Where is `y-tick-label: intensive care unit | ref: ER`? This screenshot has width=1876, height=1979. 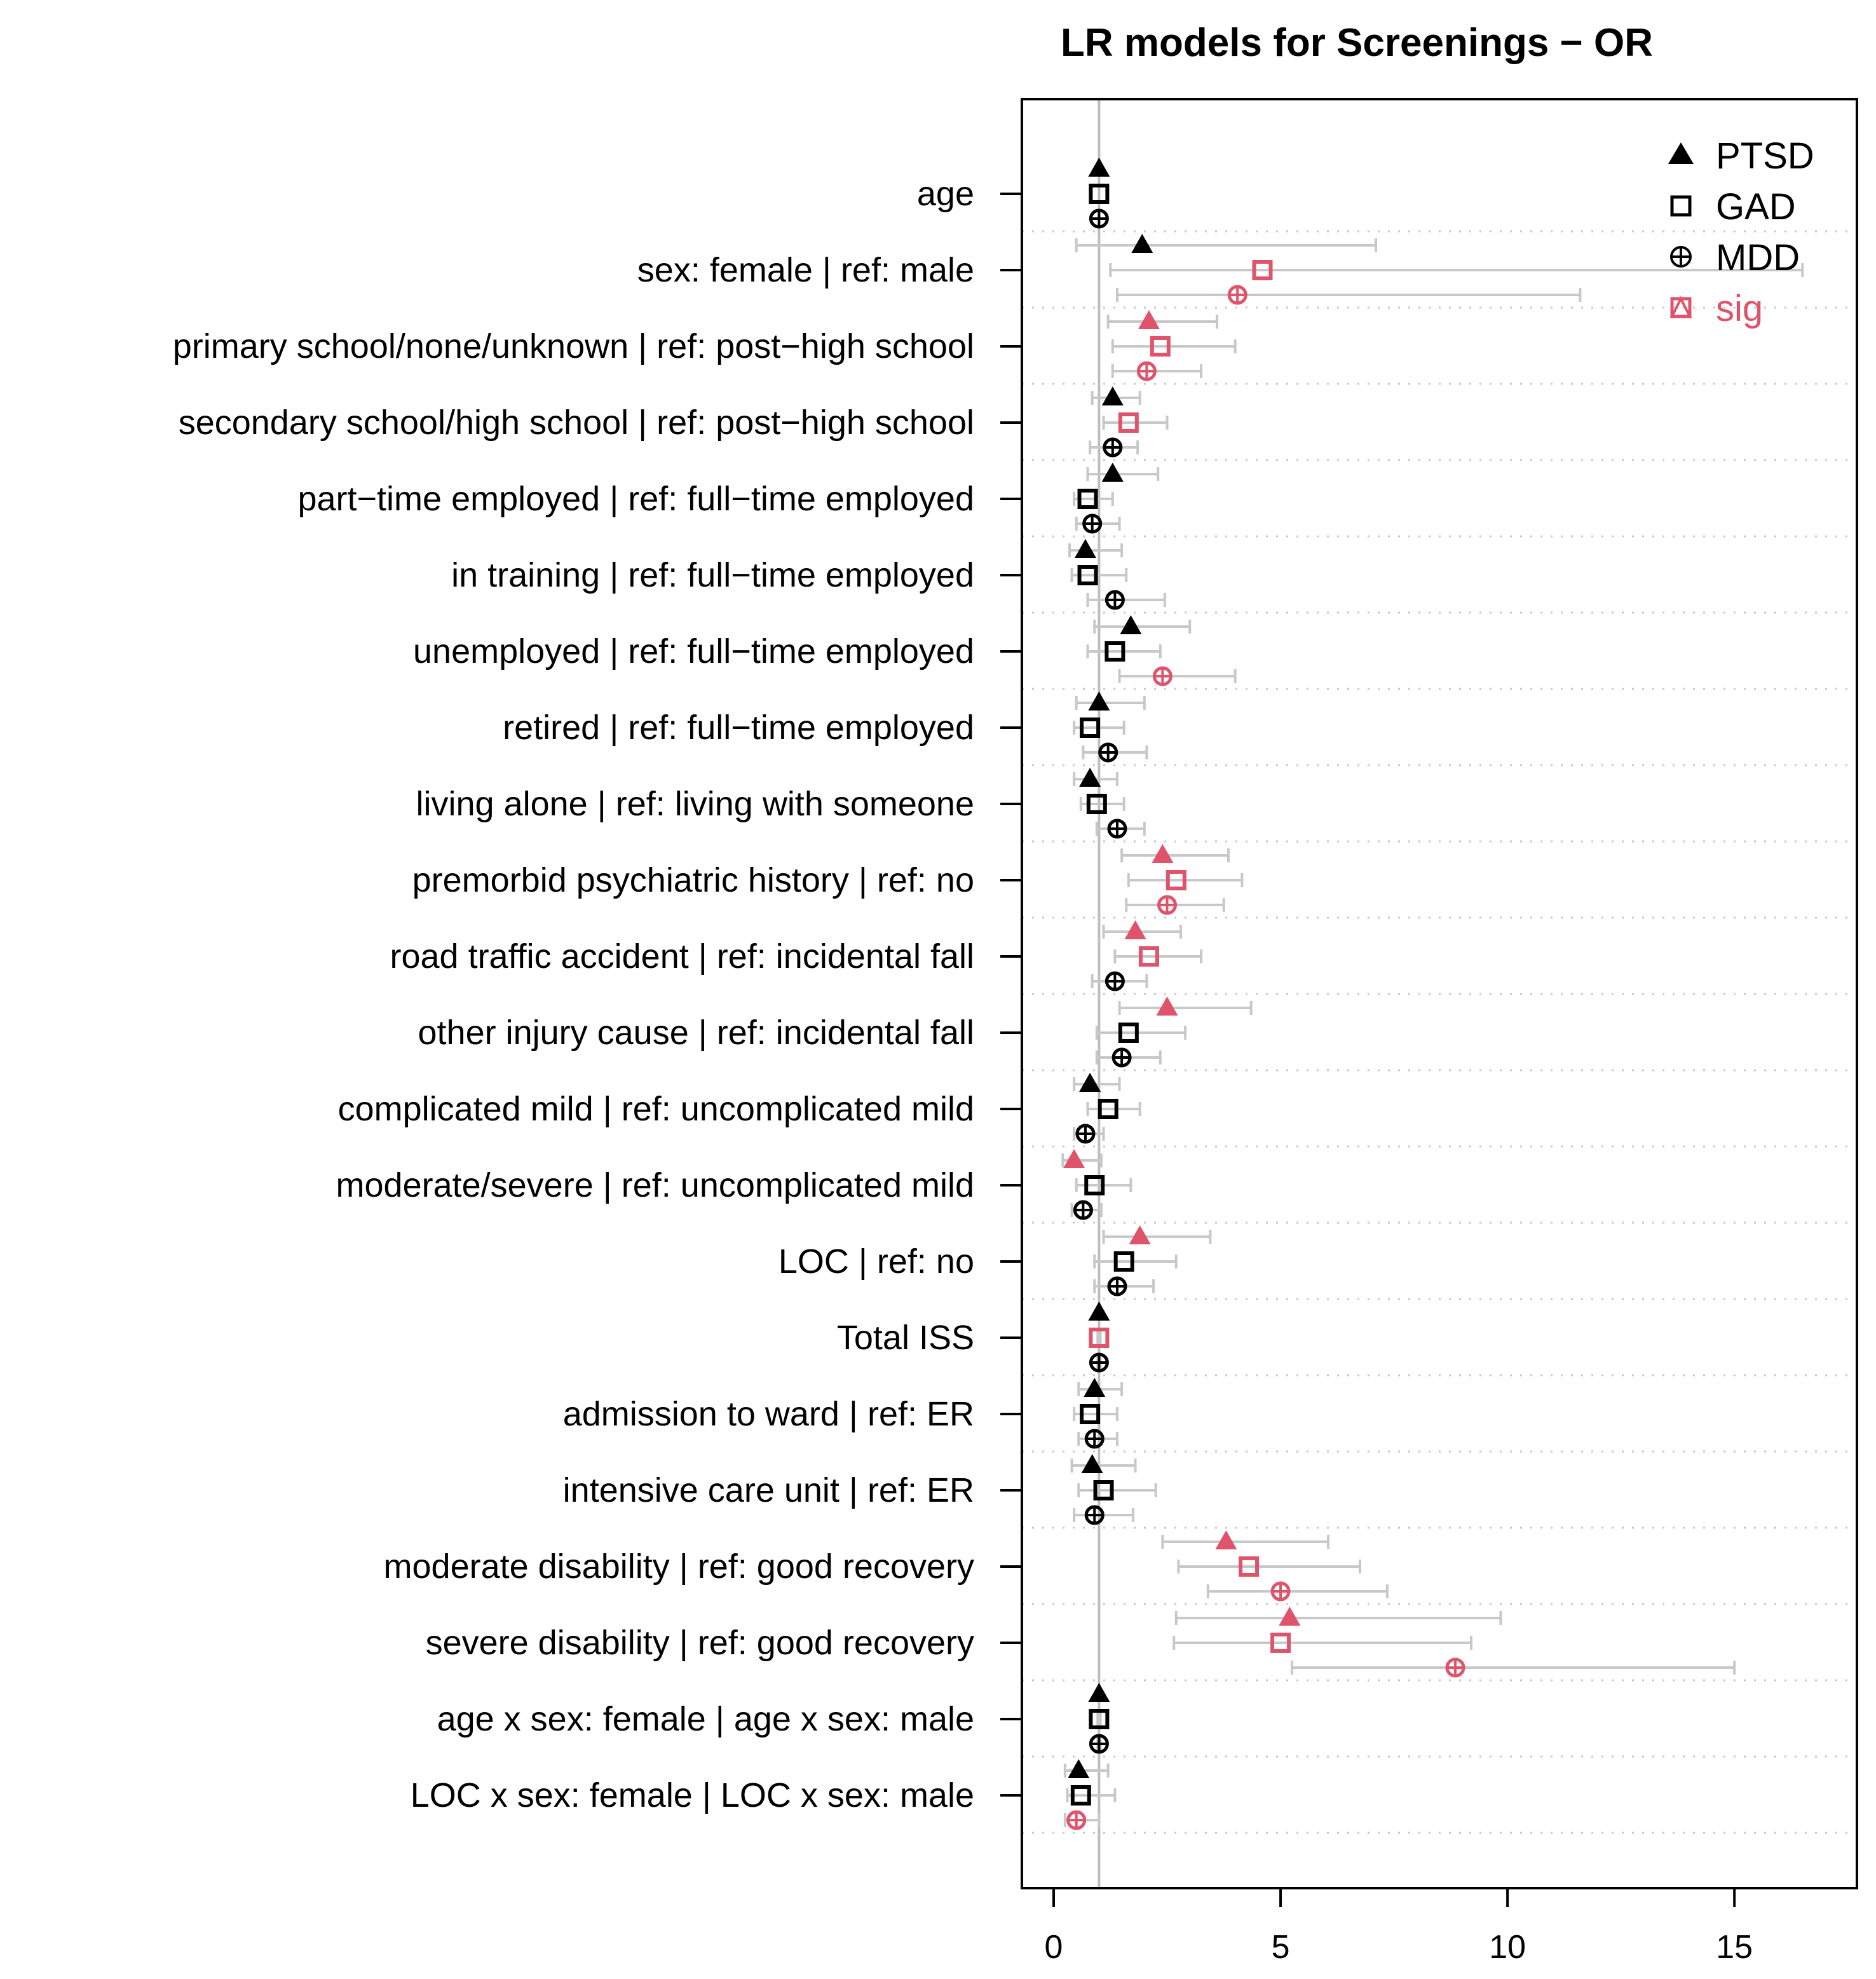
y-tick-label: intensive care unit | ref: ER is located at coordinates (768, 1490).